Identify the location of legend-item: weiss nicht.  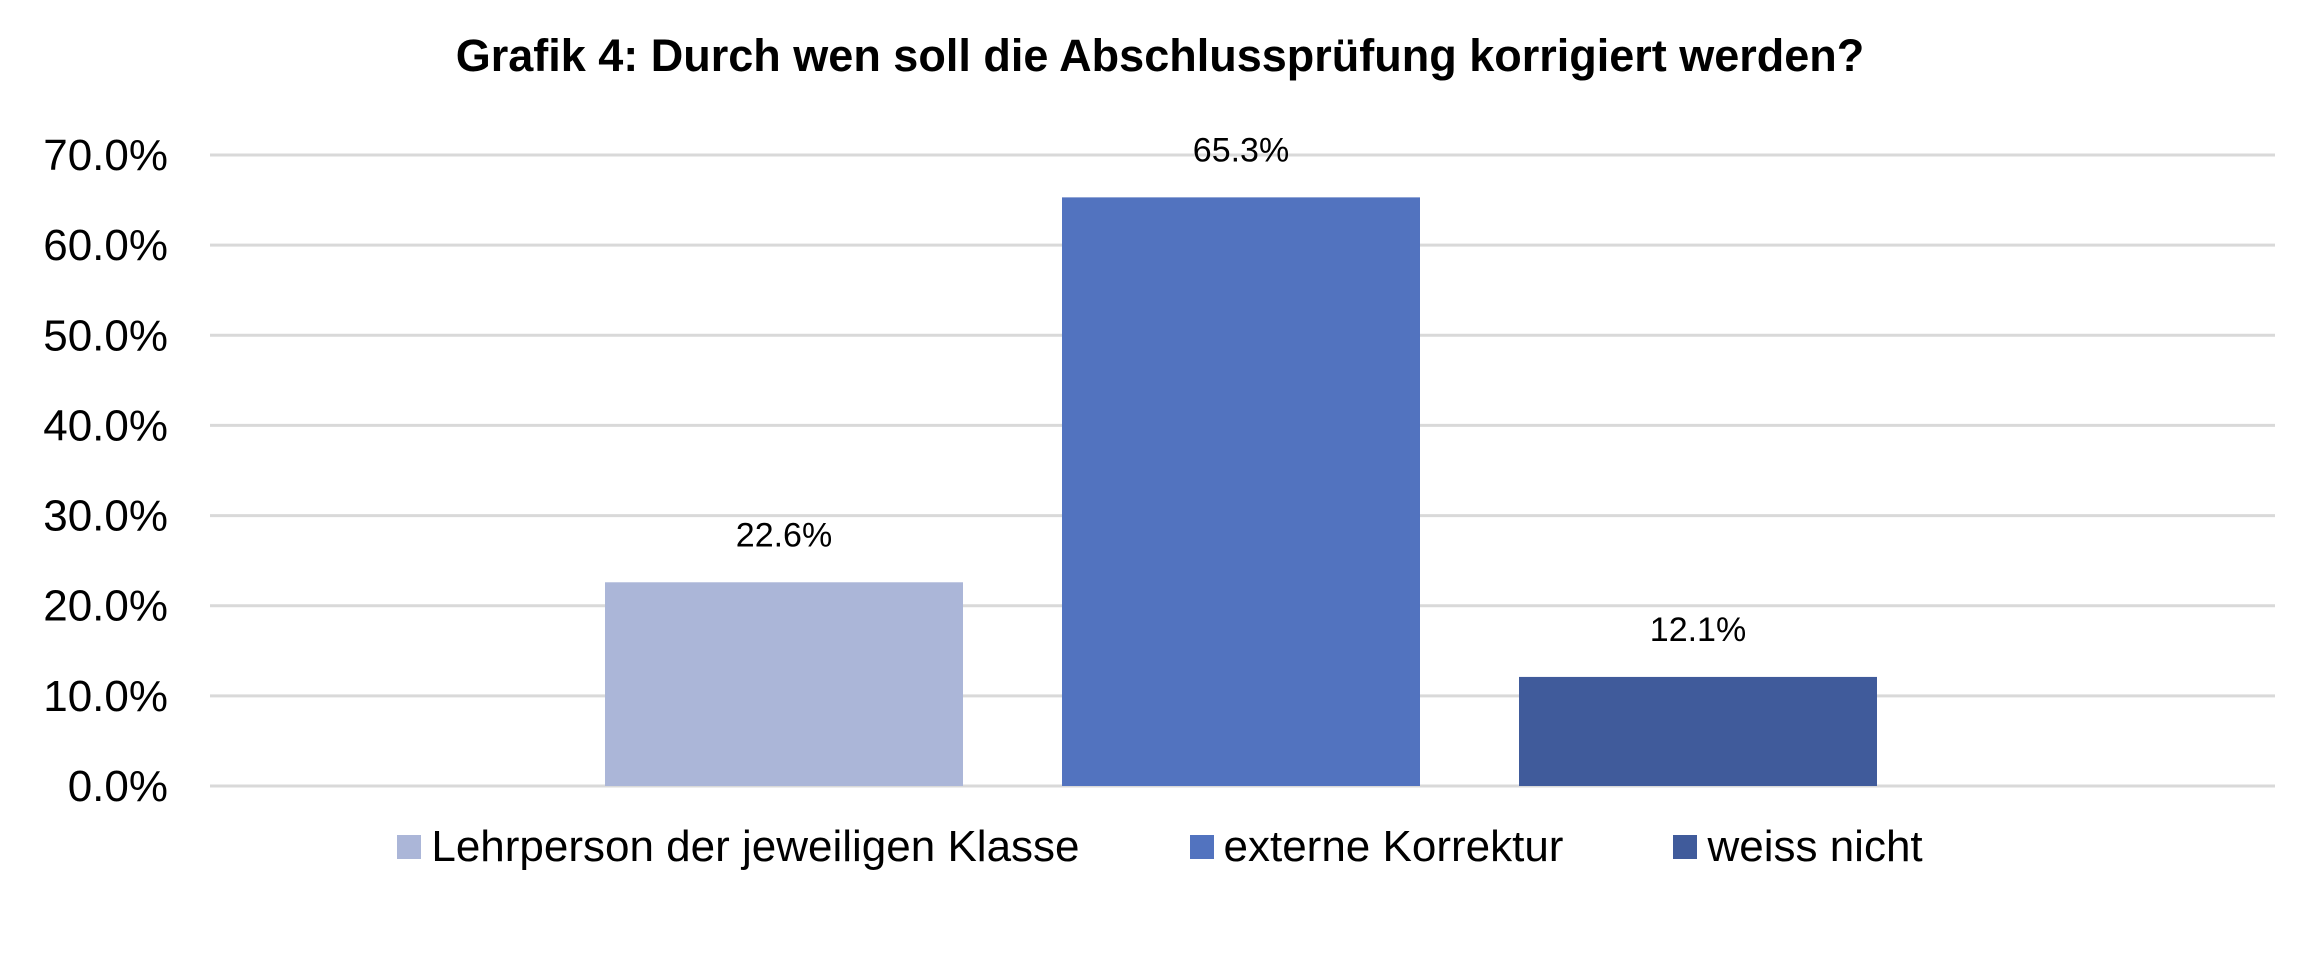
(1798, 847).